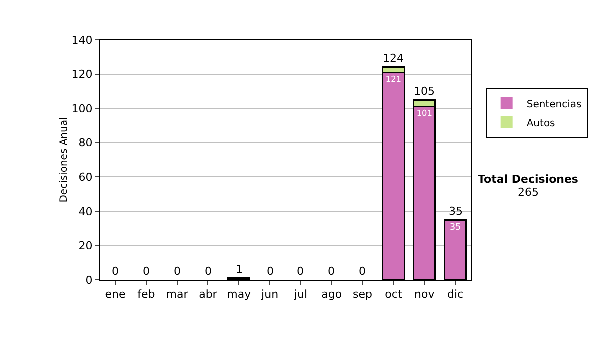 This screenshot has height=340, width=600. What do you see at coordinates (269, 295) in the screenshot?
I see `x-tick-label: jun` at bounding box center [269, 295].